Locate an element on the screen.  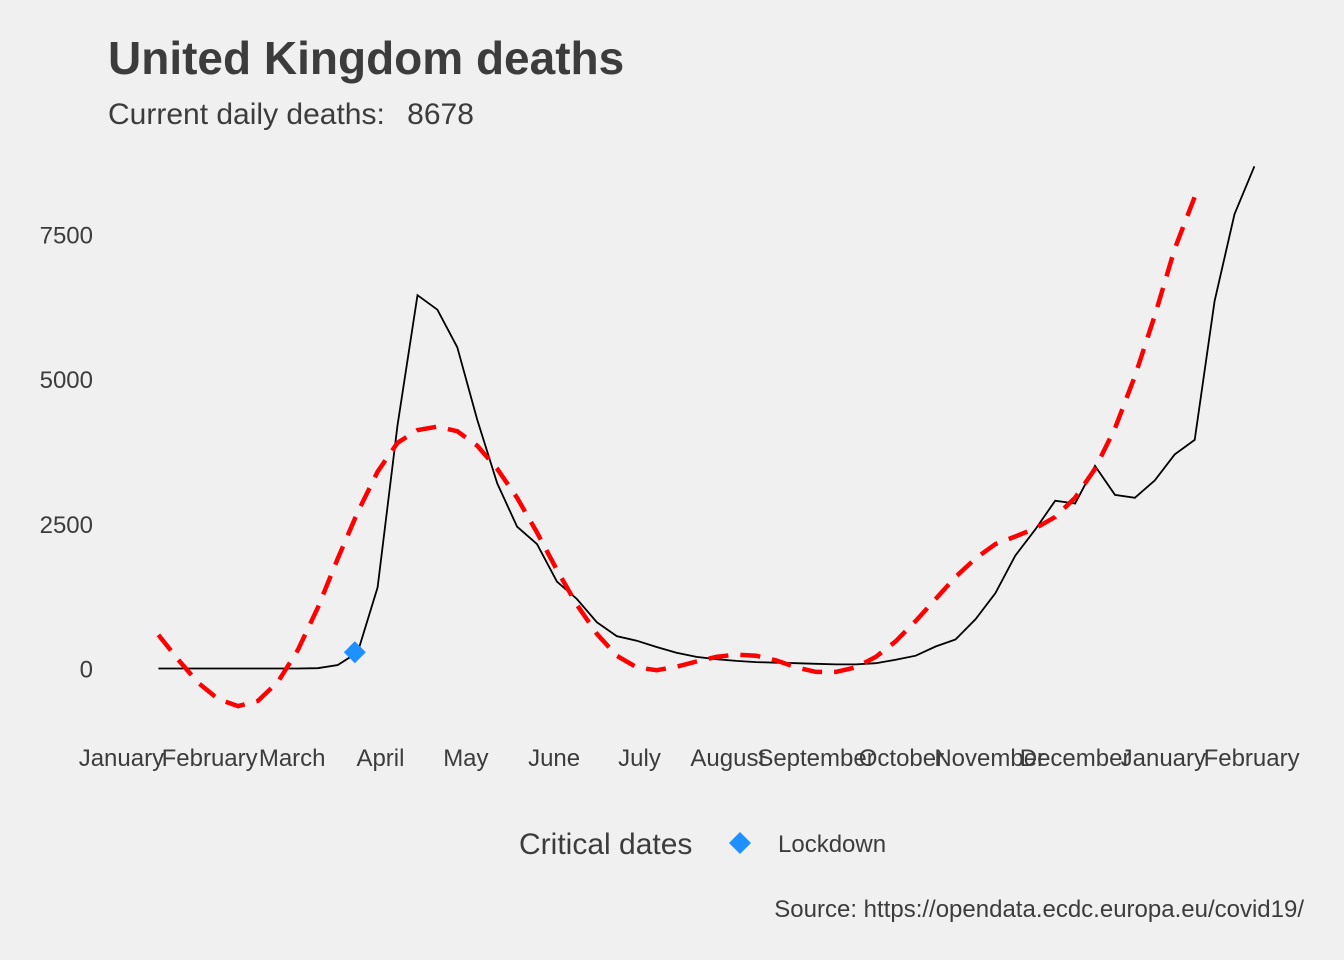
legend: Critical dates Lockdown is located at coordinates (702, 844).